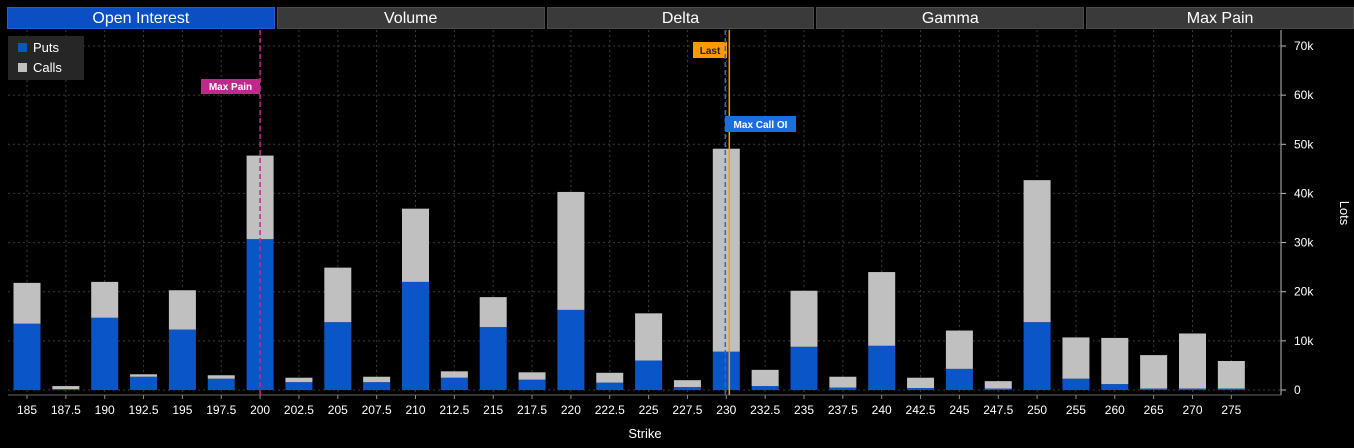 This screenshot has height=448, width=1354. I want to click on x-tick-label: 187.5, so click(66, 410).